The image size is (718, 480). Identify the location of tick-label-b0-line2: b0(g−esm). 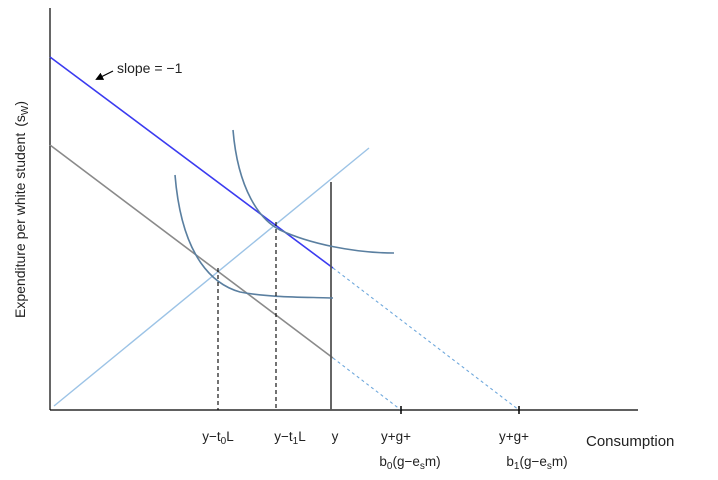
(409, 463).